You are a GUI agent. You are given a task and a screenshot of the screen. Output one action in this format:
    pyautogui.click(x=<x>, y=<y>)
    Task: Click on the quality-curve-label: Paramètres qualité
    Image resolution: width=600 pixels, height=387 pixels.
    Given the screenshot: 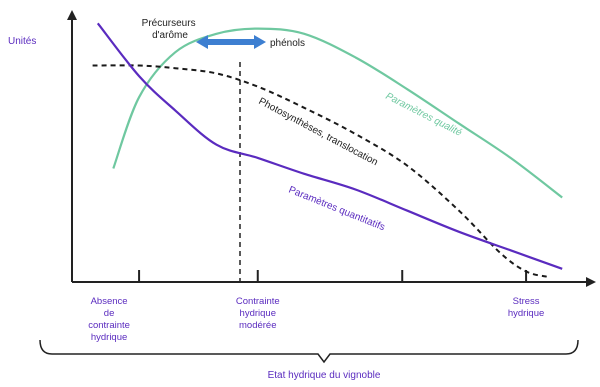 What is the action you would take?
    pyautogui.click(x=424, y=115)
    